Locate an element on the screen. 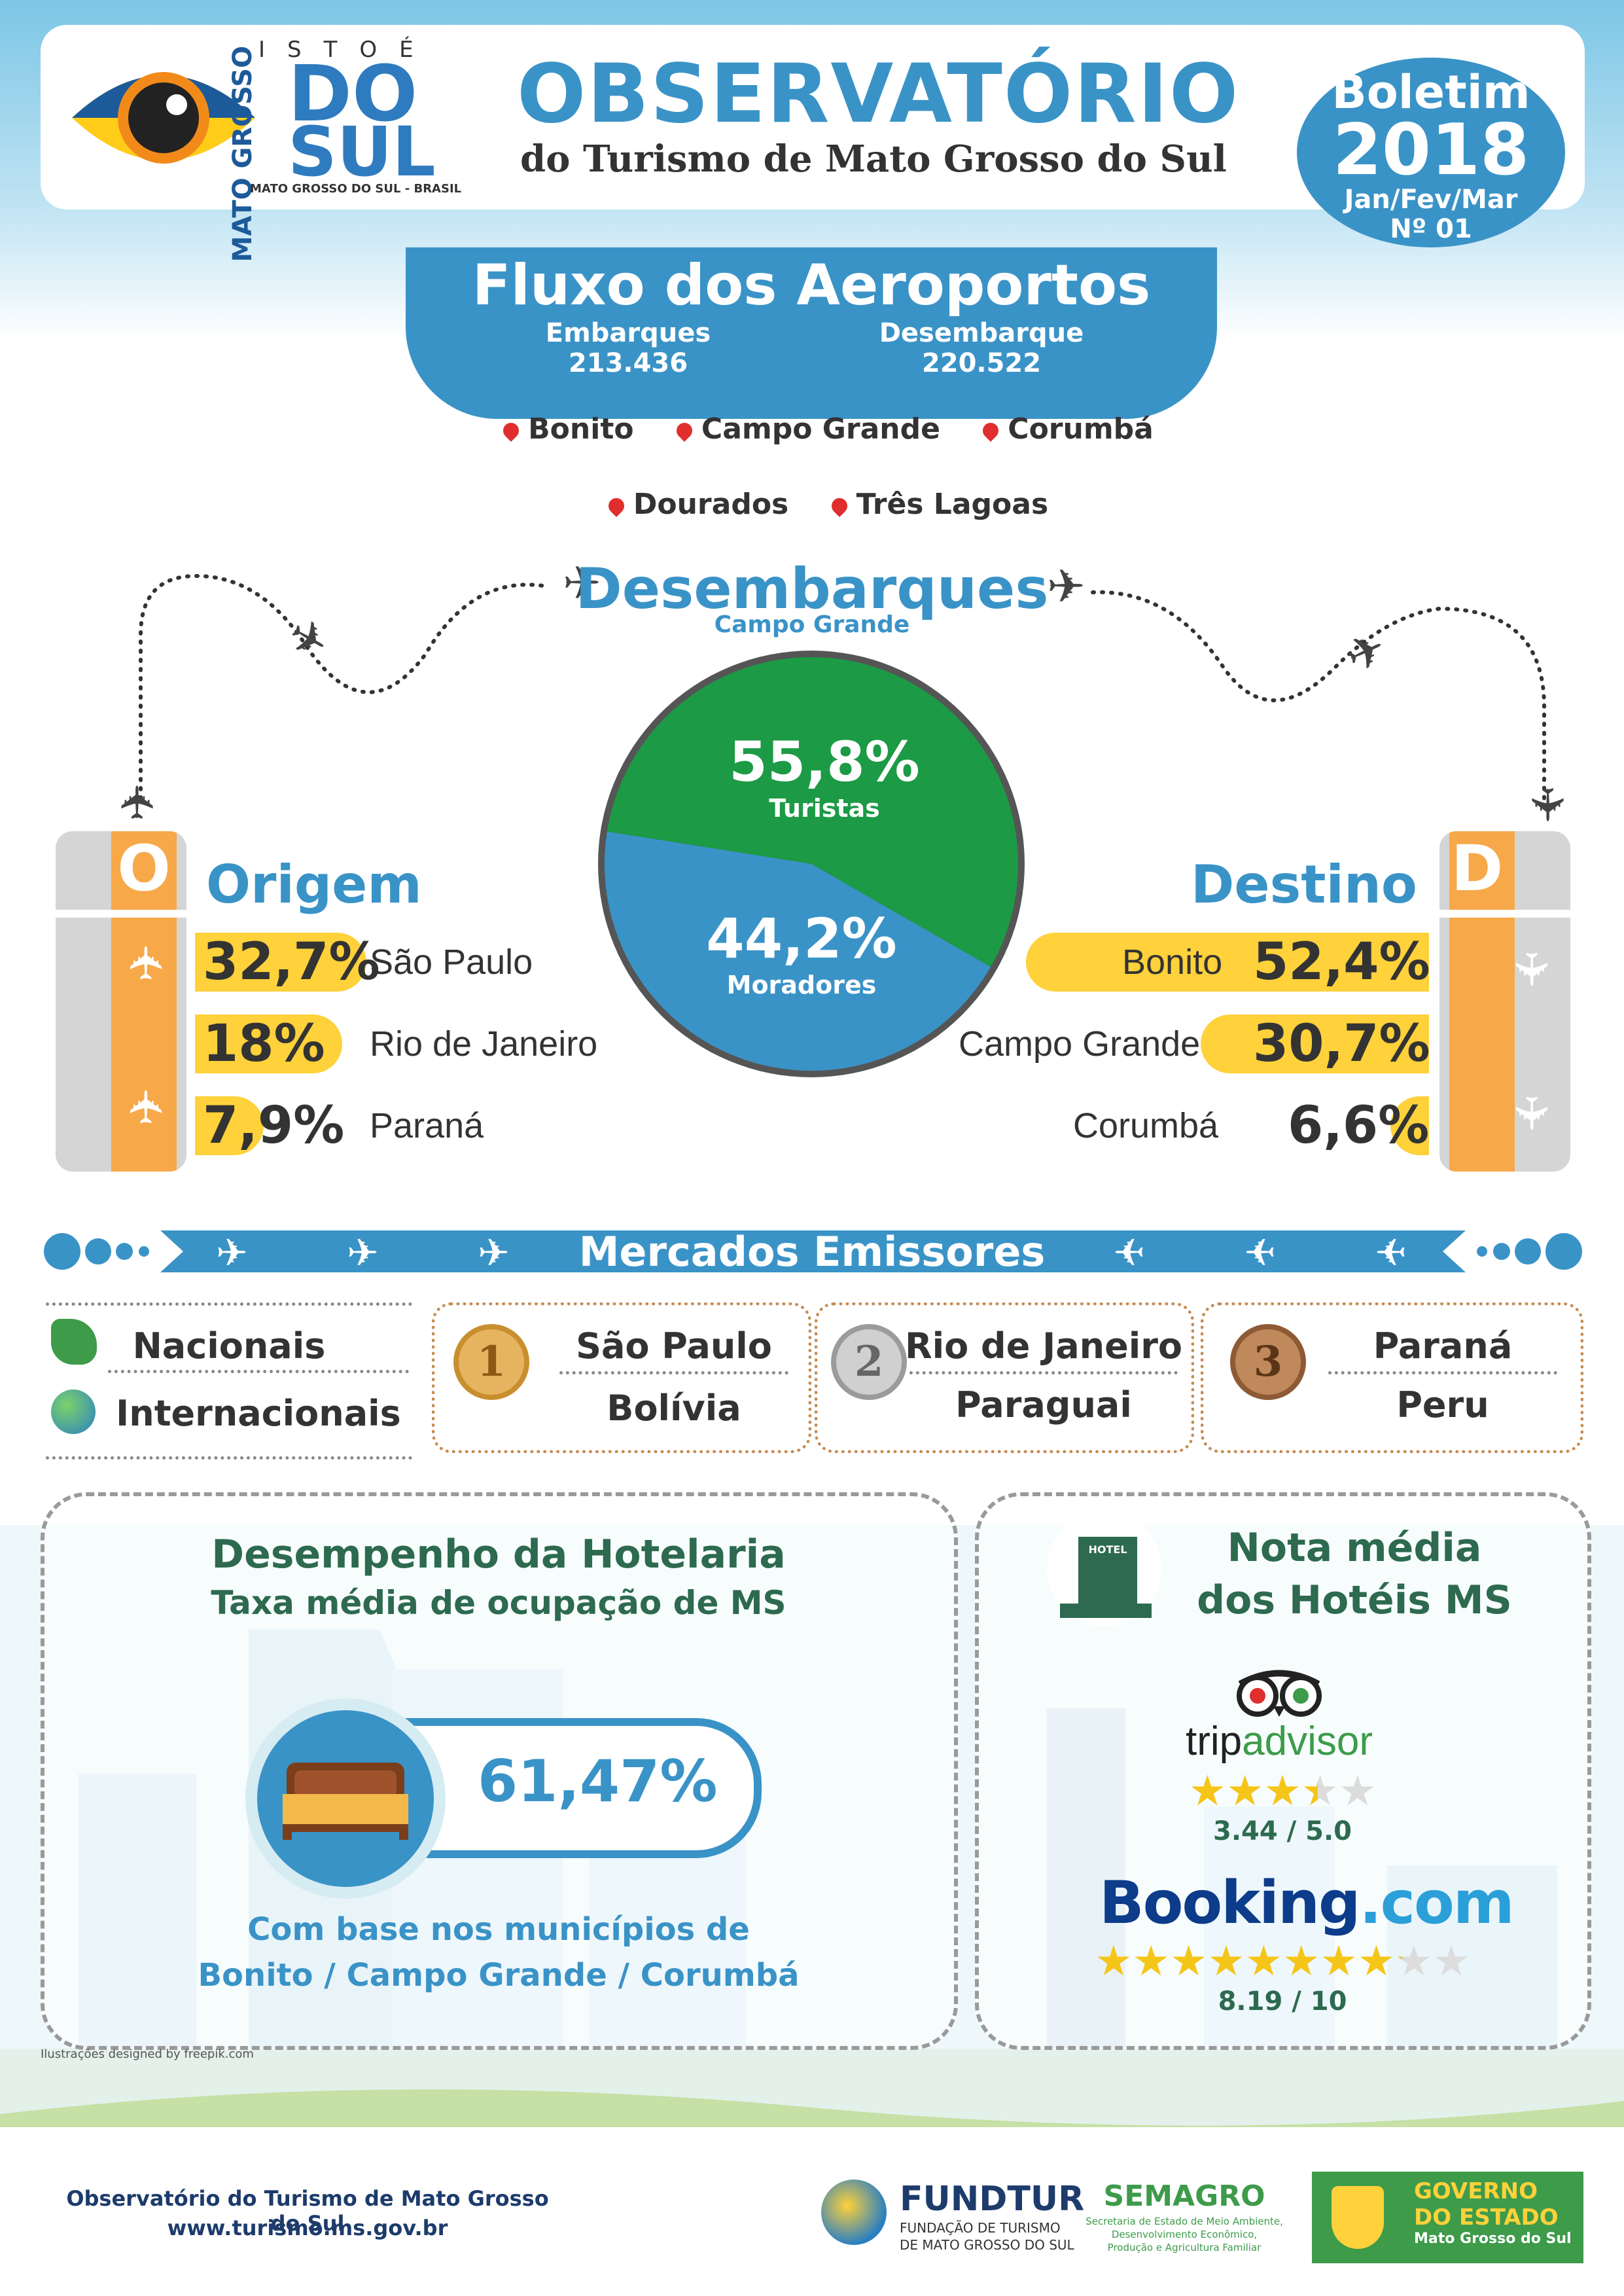 The width and height of the screenshot is (1624, 2296). logo-do-text: DO is located at coordinates (353, 93).